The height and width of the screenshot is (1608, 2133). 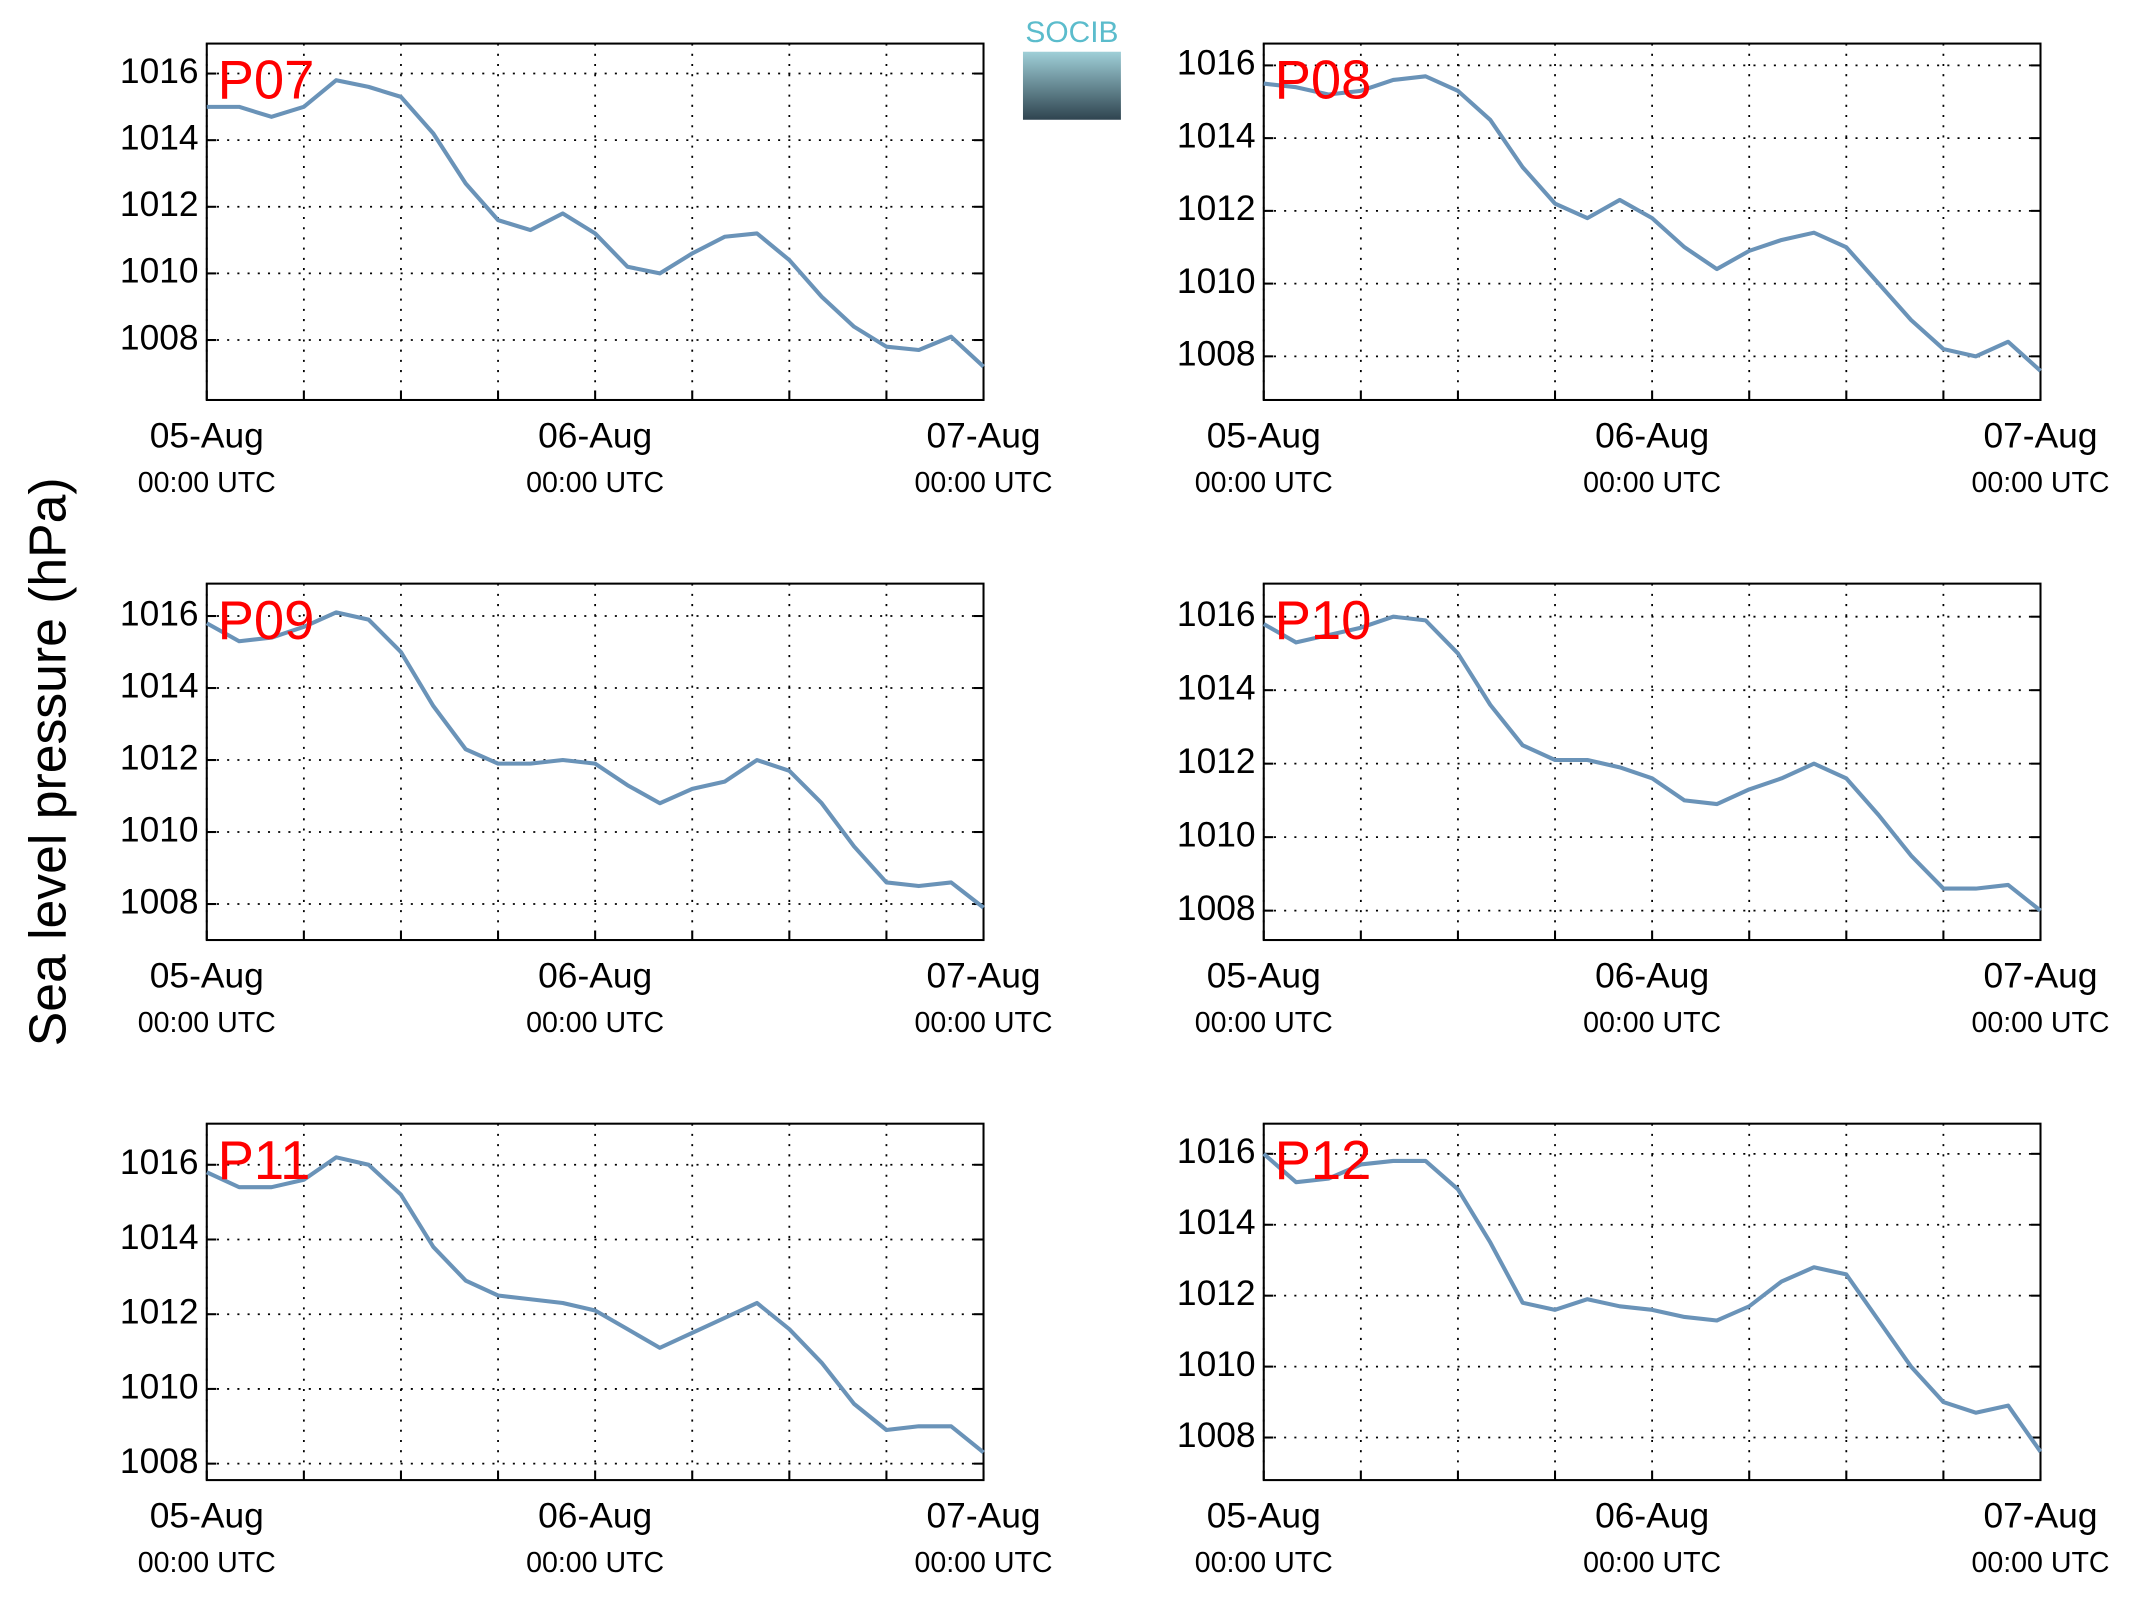 What do you see at coordinates (1323, 620) in the screenshot?
I see `panel-title: P10` at bounding box center [1323, 620].